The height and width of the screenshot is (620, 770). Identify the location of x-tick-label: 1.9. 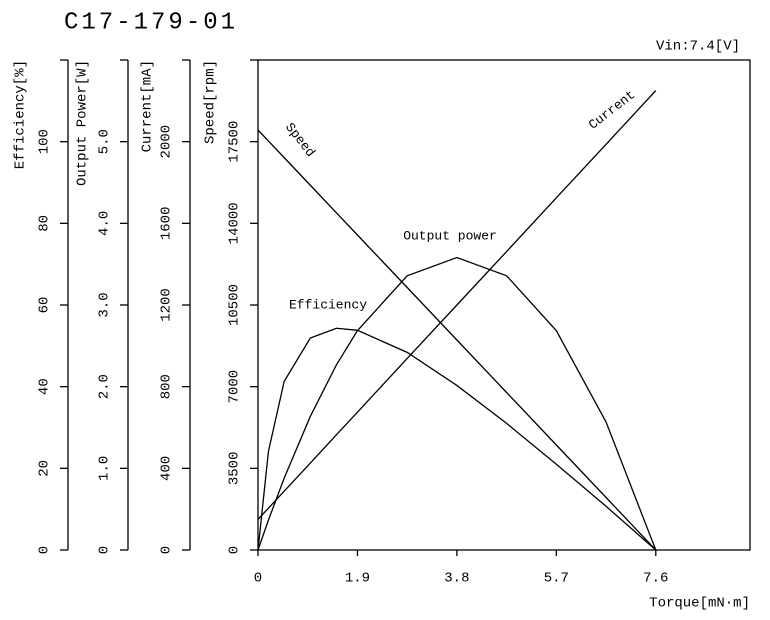
(357, 579).